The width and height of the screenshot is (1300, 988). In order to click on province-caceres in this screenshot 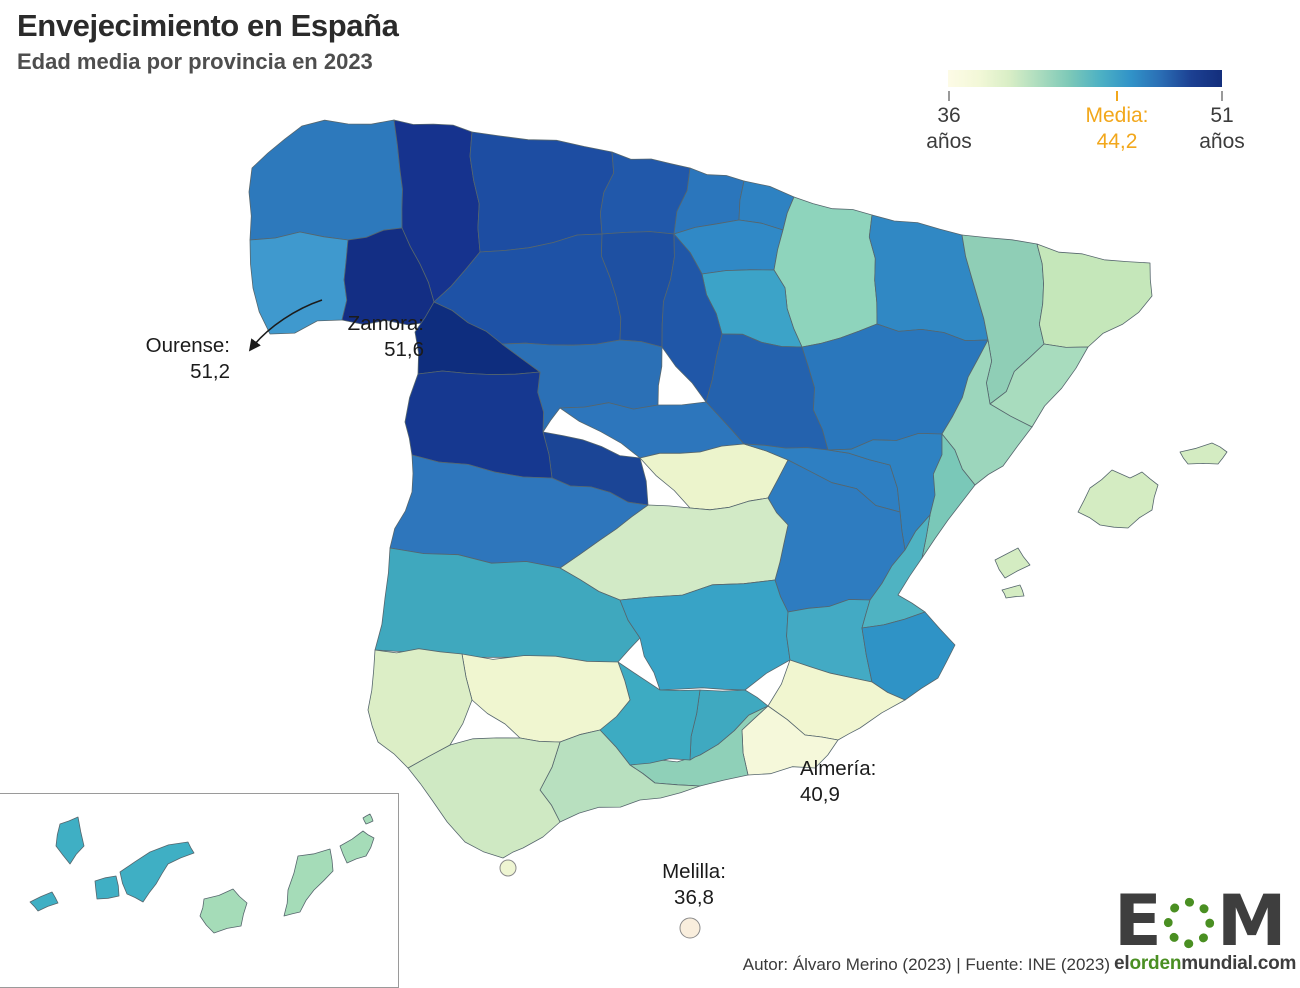, I will do `click(519, 511)`.